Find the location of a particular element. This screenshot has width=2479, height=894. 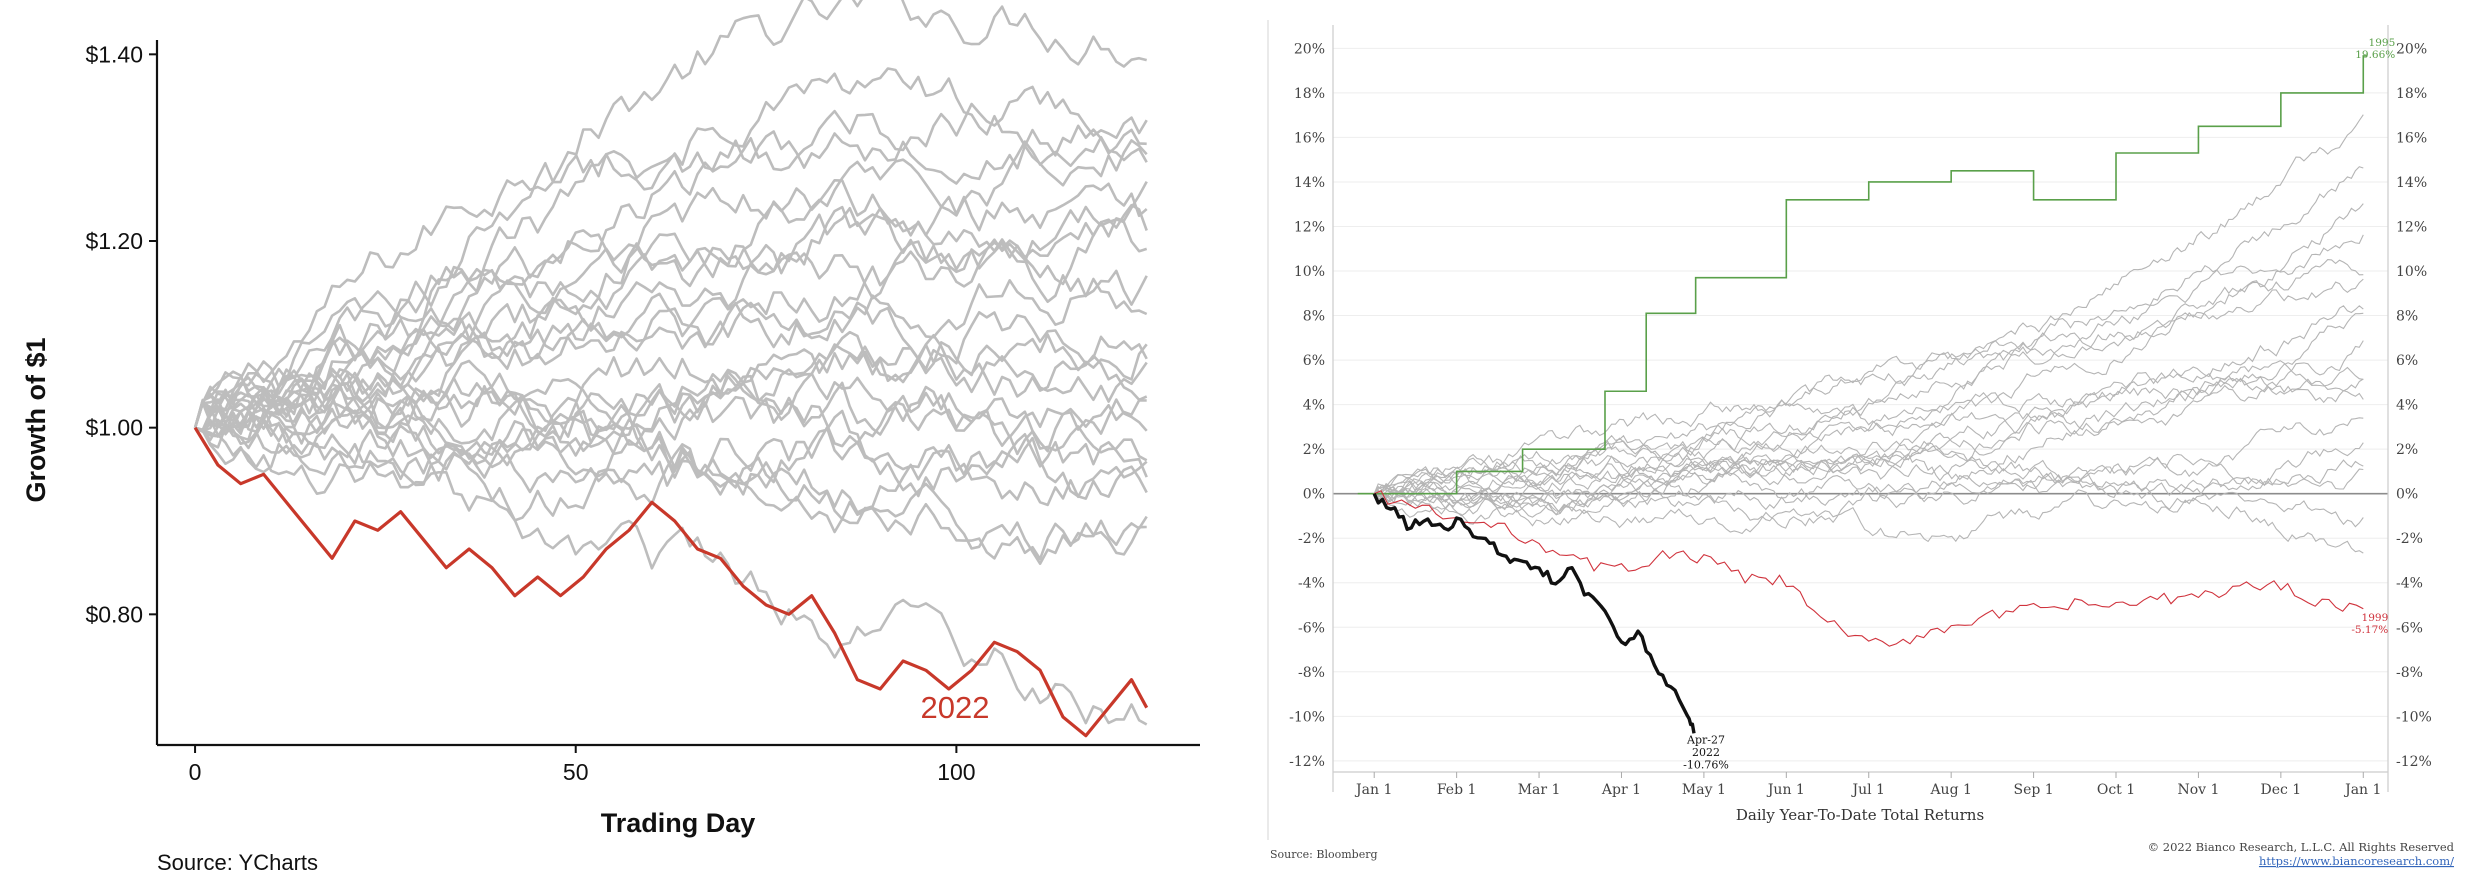

right-1999-series-line is located at coordinates (1868, 568).